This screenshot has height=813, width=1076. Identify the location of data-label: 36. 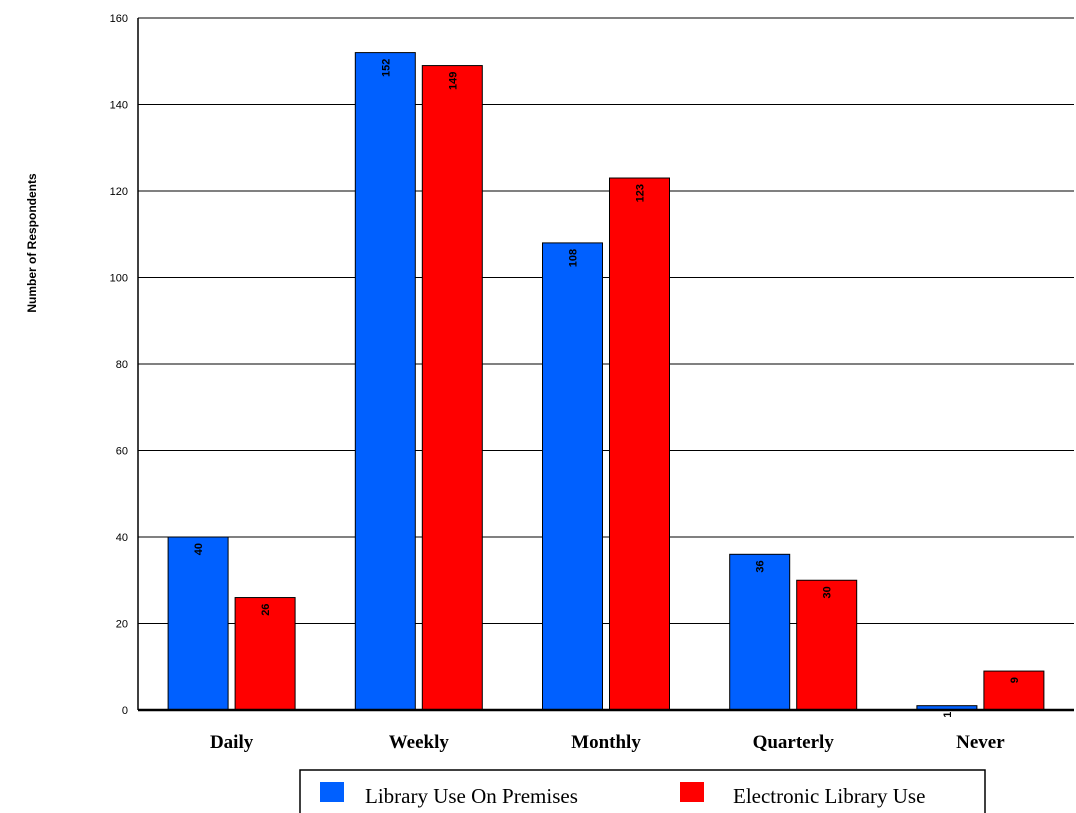
(761, 566).